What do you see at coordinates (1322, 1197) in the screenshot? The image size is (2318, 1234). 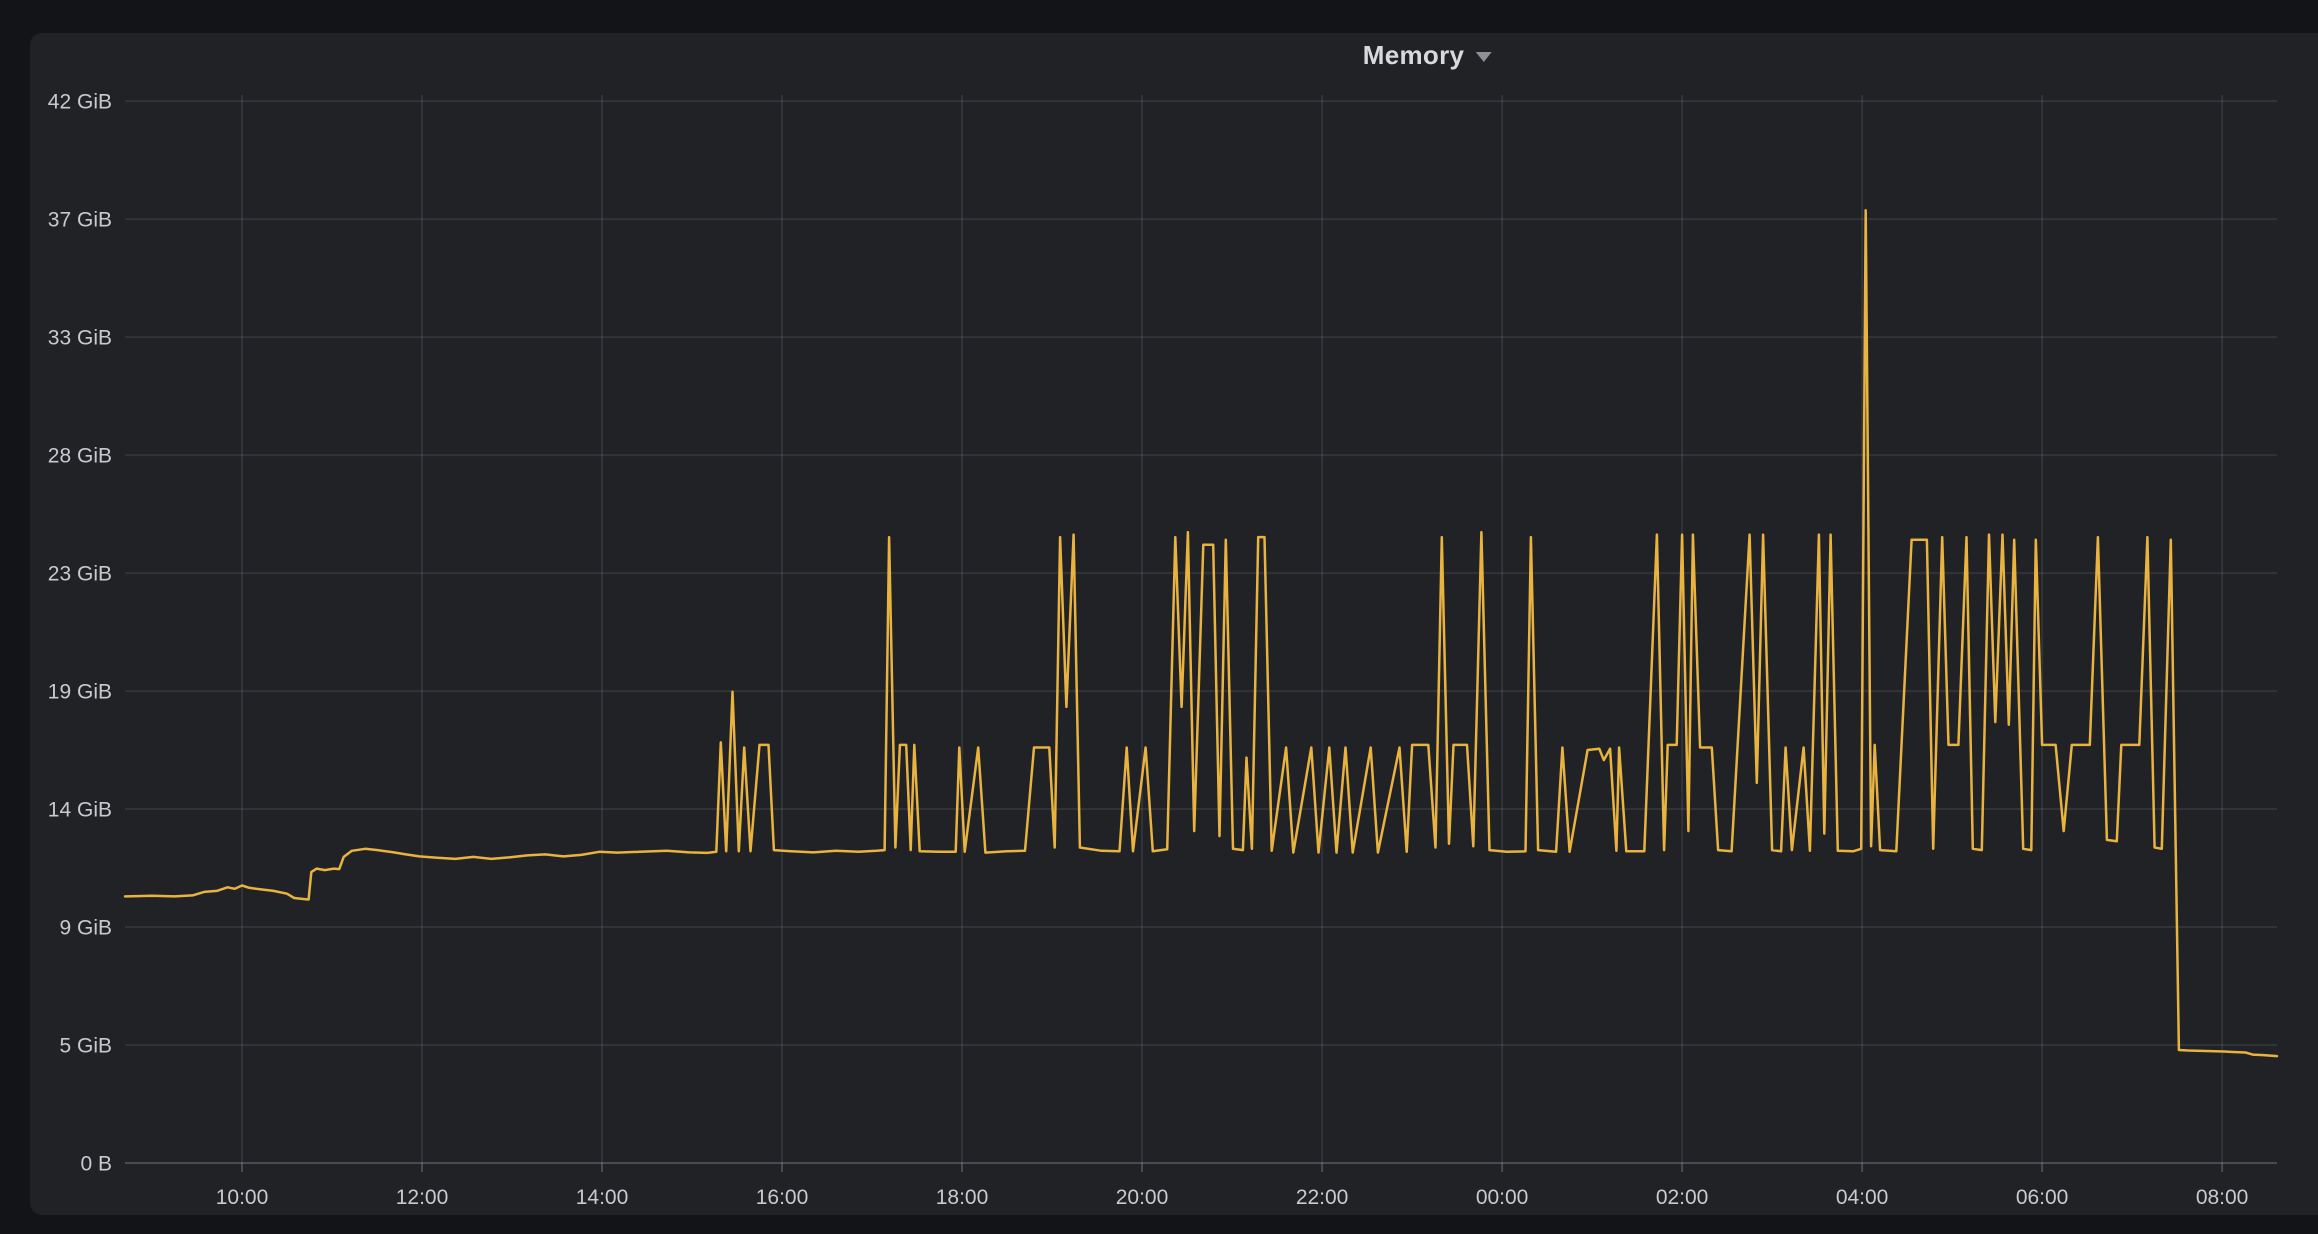 I see `x-axis-tick-label: 22:00` at bounding box center [1322, 1197].